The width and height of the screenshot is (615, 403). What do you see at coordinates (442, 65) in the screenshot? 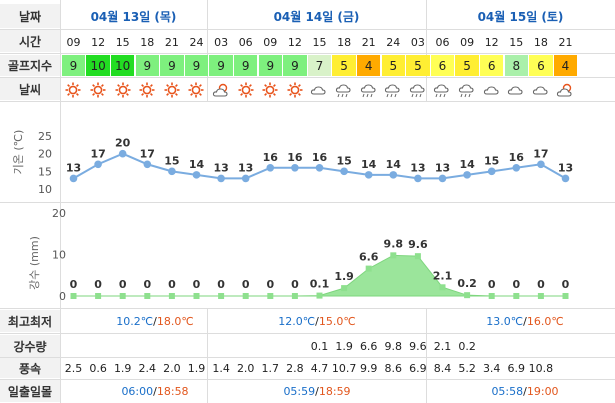
I see `golf-index-cell: 6` at bounding box center [442, 65].